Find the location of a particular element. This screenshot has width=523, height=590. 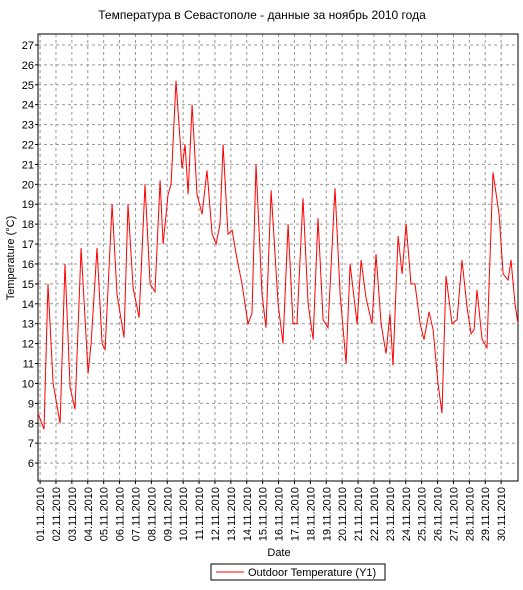

x-tick-label: 17.11.2010 is located at coordinates (295, 514).